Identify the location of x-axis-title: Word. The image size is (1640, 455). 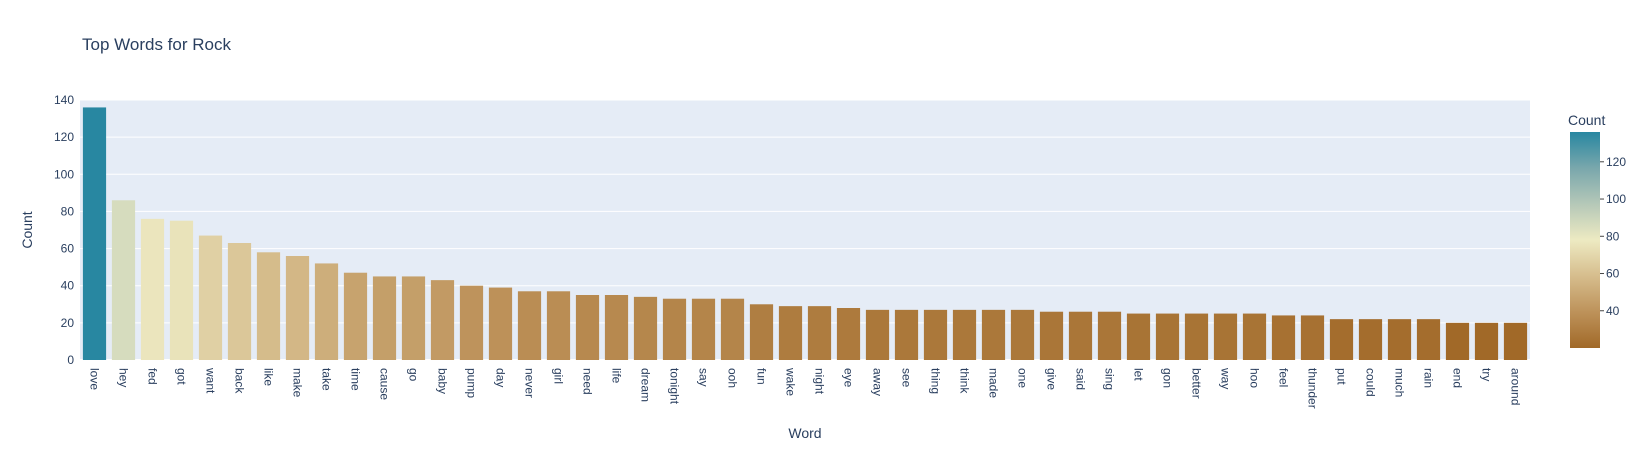
(804, 433).